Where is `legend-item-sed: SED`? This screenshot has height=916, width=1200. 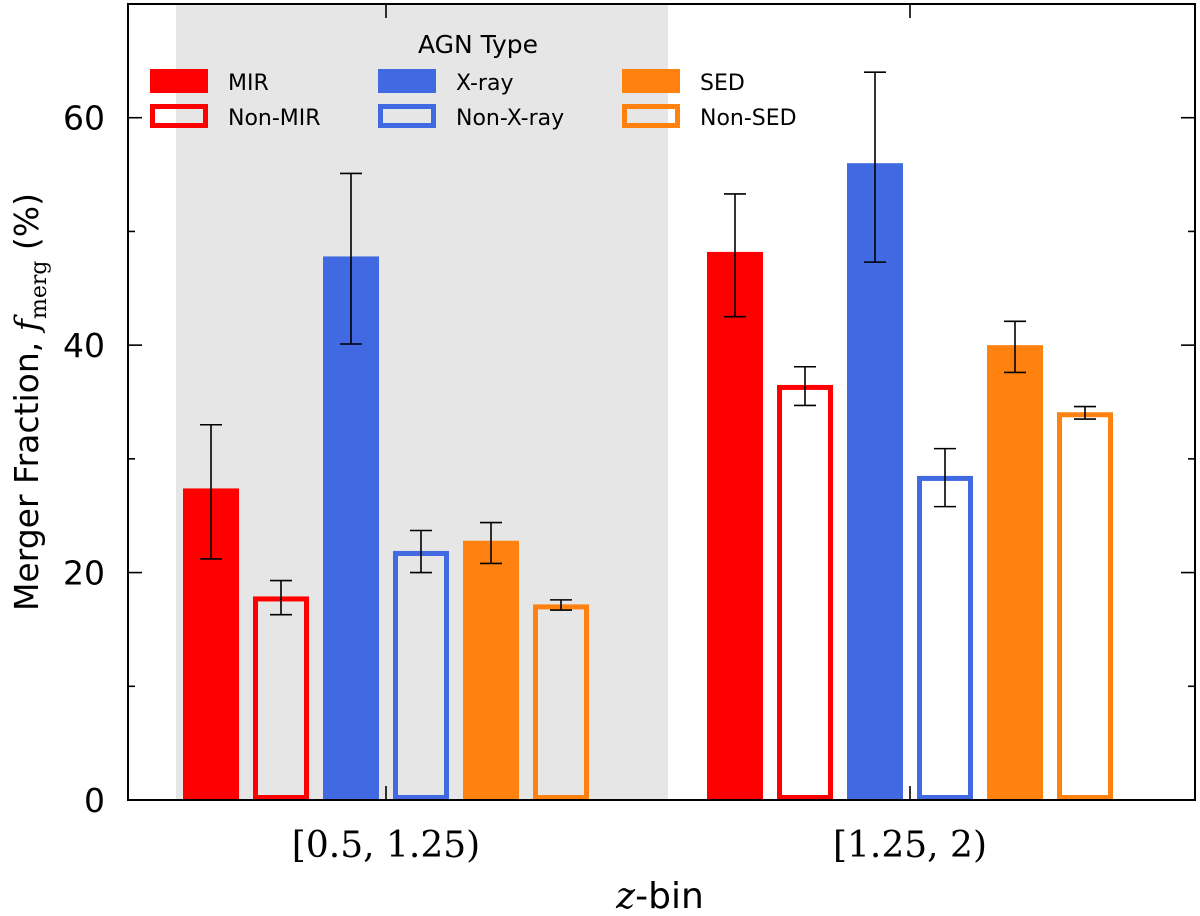
legend-item-sed: SED is located at coordinates (683, 82).